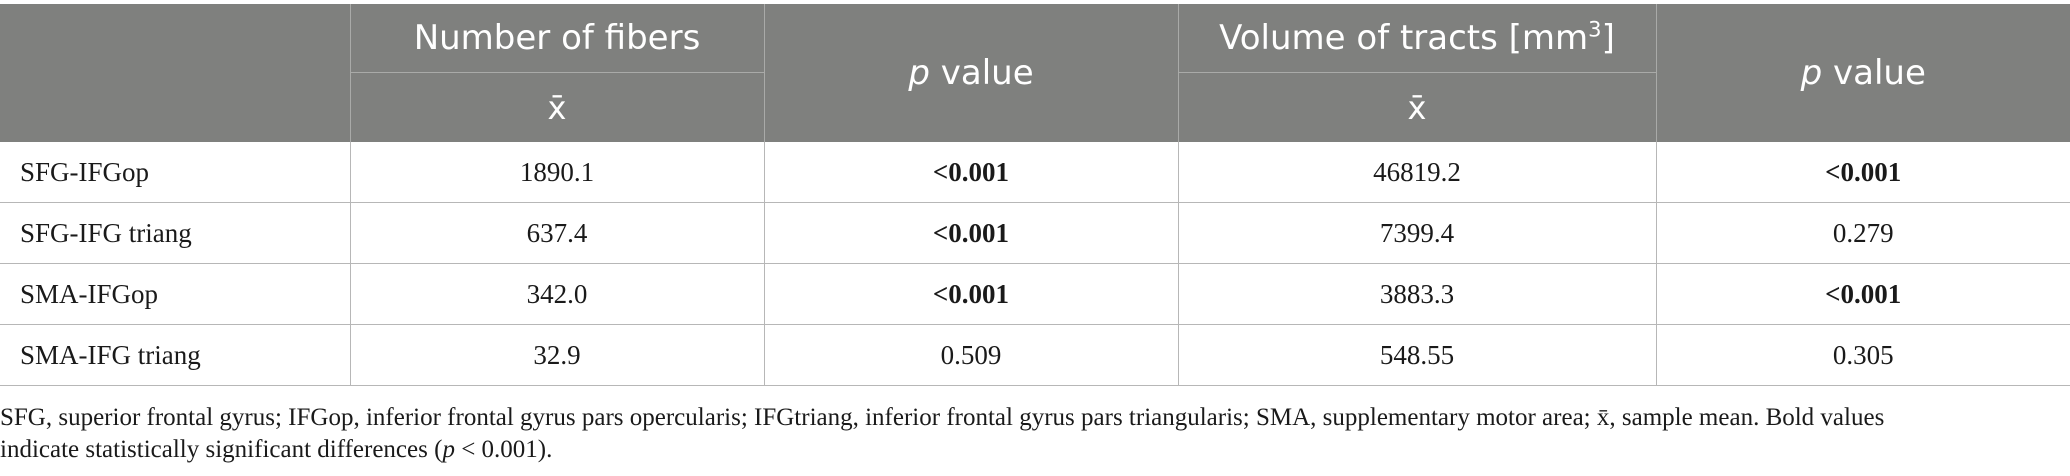 The width and height of the screenshot is (2070, 476). What do you see at coordinates (556, 172) in the screenshot?
I see `cell-fibers: 1890.1` at bounding box center [556, 172].